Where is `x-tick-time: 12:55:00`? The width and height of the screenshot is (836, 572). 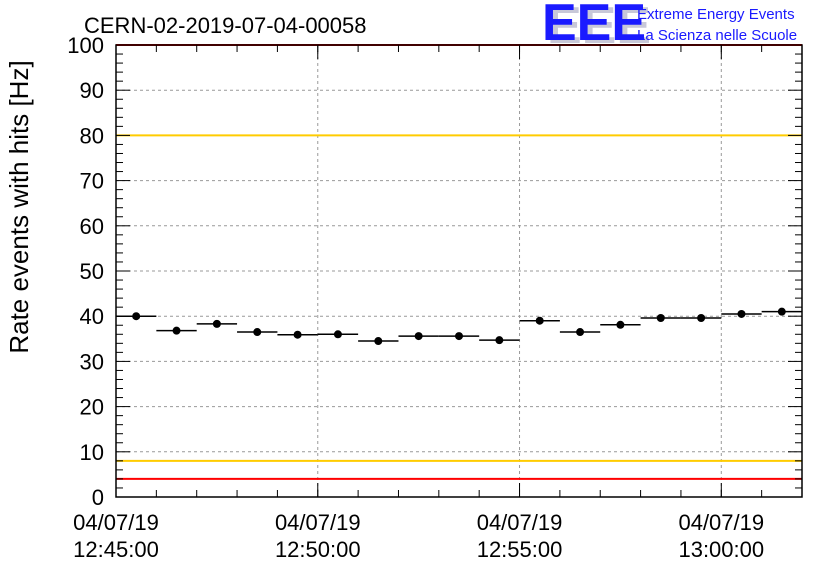 x-tick-time: 12:55:00 is located at coordinates (520, 549).